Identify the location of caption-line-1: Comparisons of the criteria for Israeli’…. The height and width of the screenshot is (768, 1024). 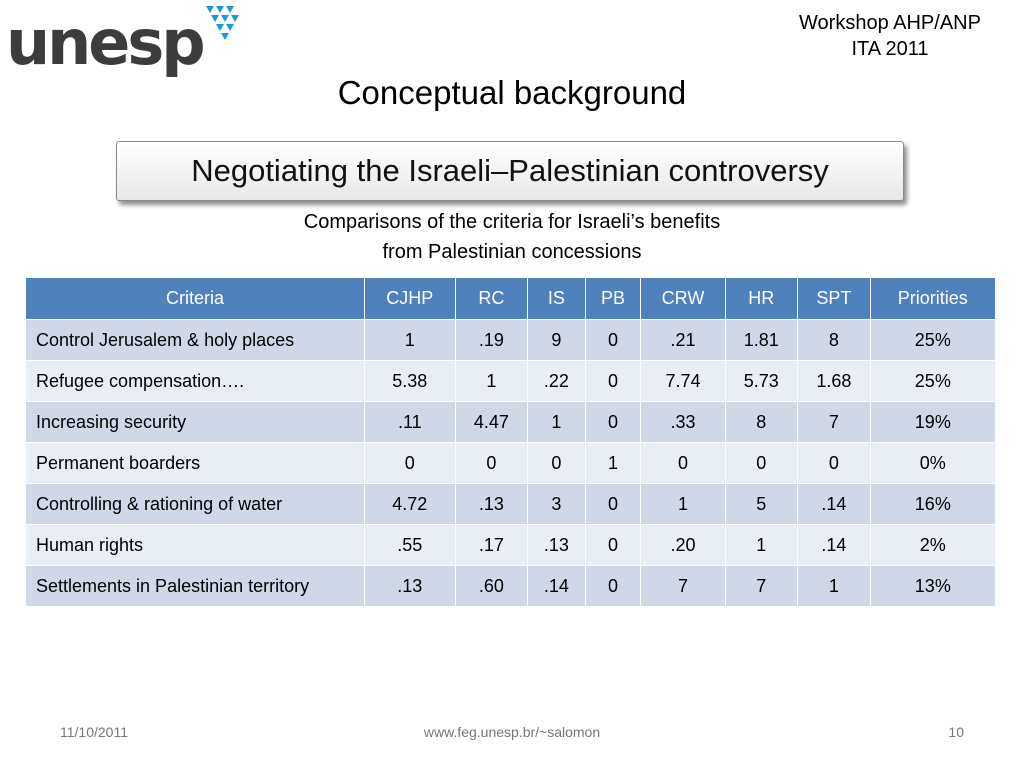
(512, 222).